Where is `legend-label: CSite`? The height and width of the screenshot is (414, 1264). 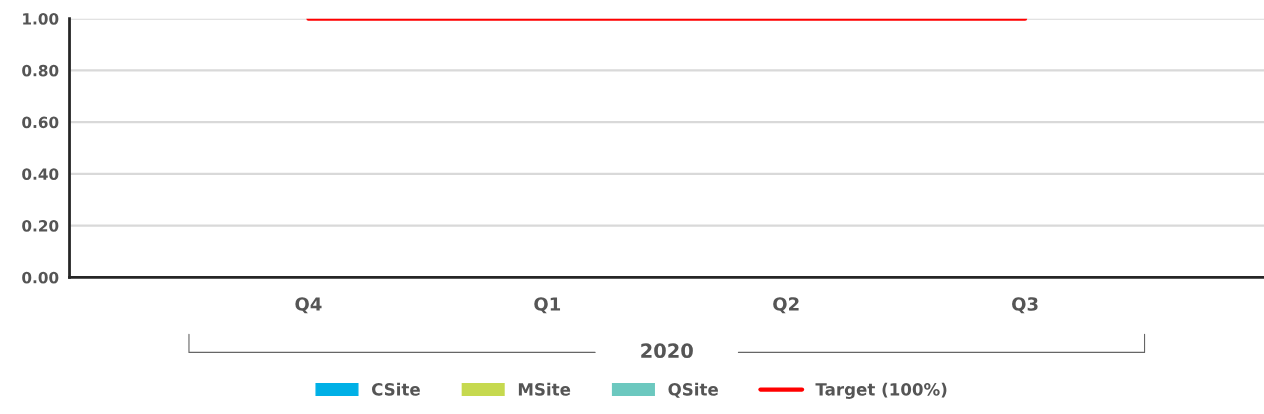
legend-label: CSite is located at coordinates (395, 389).